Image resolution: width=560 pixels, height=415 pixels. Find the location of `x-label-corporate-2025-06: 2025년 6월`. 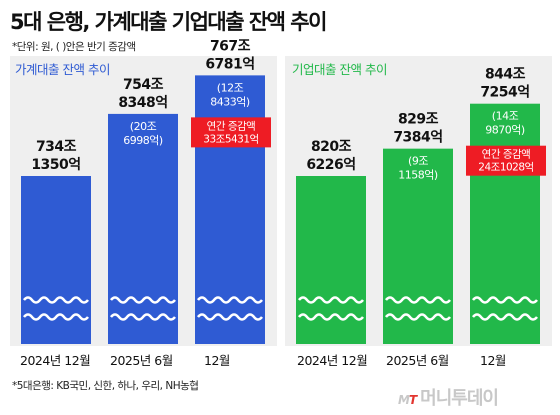

x-label-corporate-2025-06: 2025년 6월 is located at coordinates (417, 360).